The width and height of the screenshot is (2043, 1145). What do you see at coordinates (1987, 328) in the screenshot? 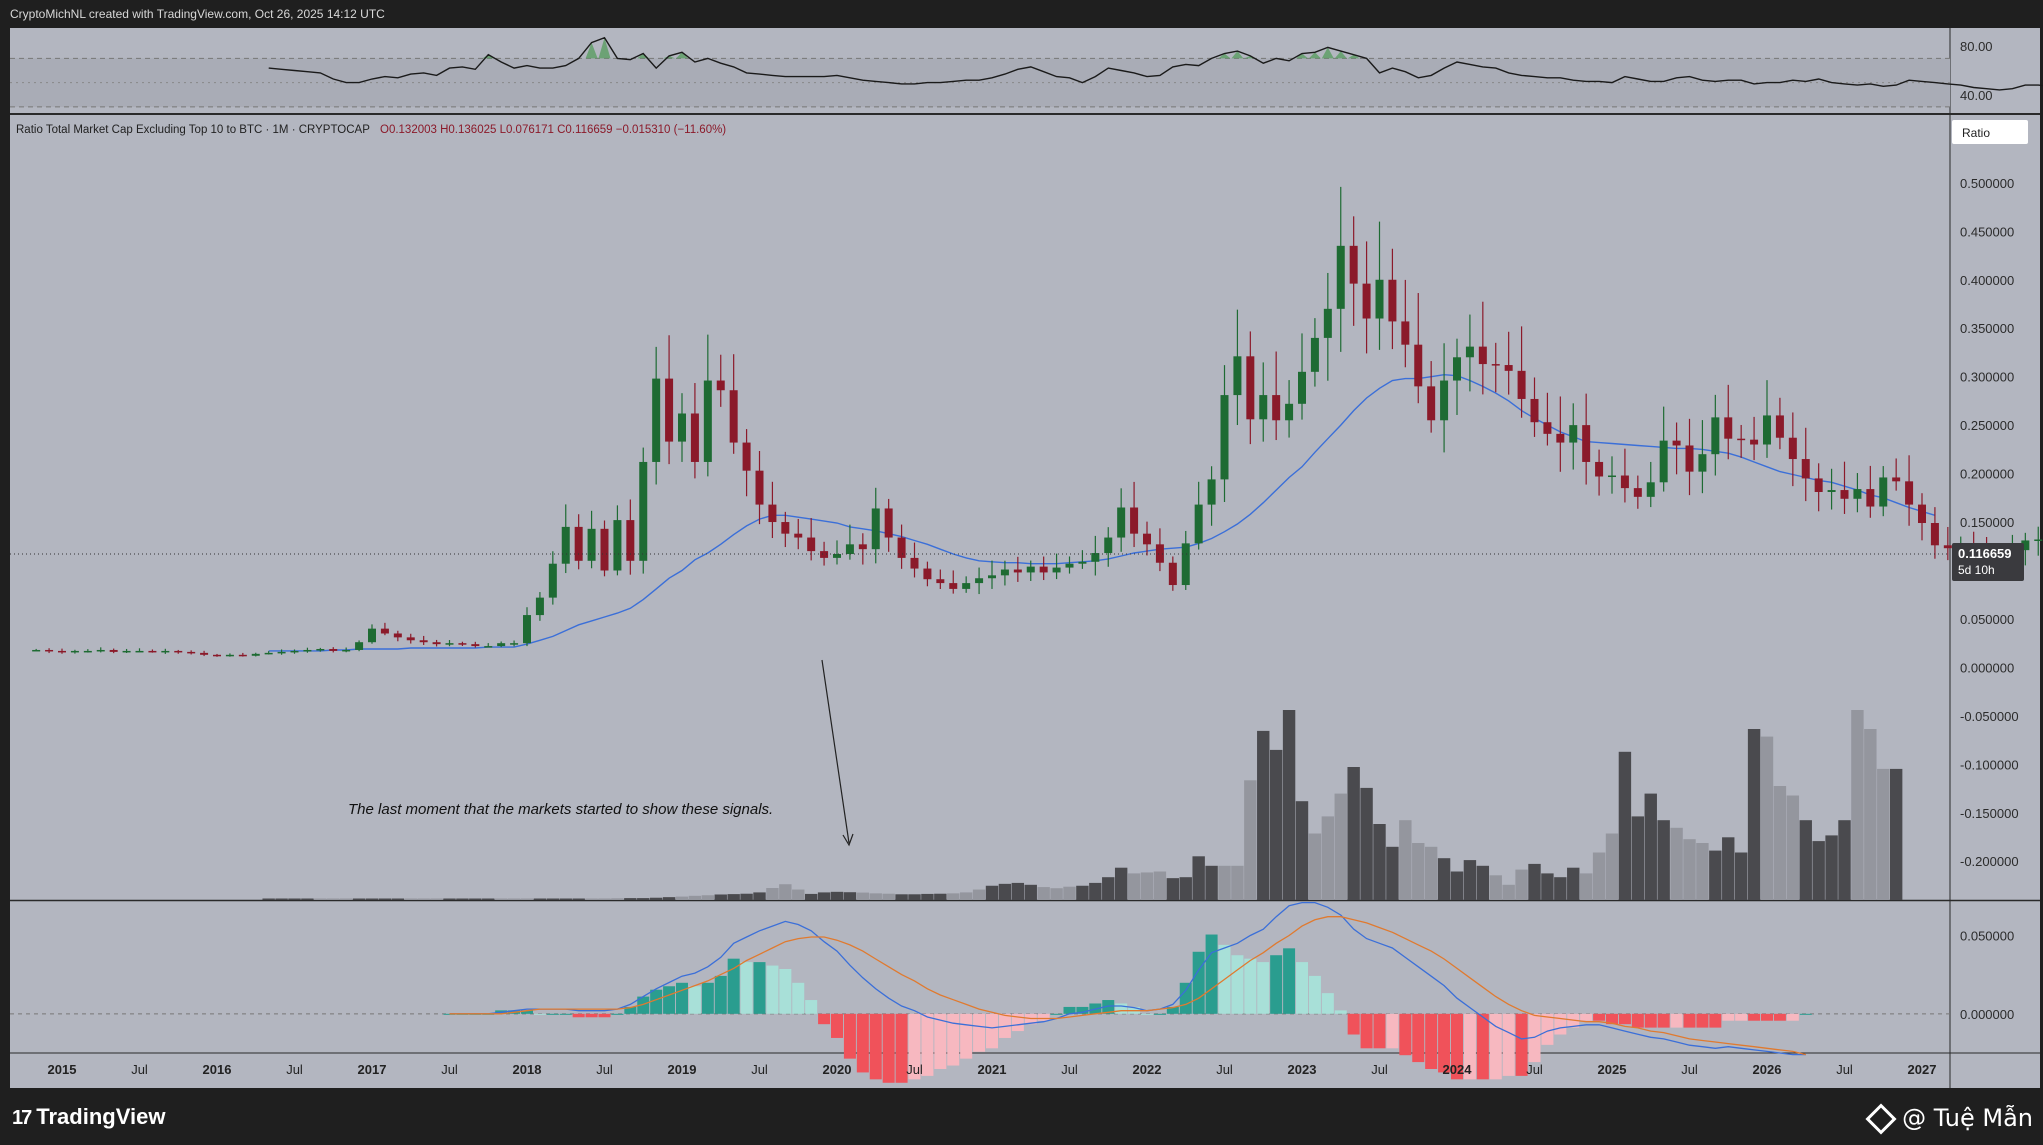
I see `price-tick-label: 0.350000` at bounding box center [1987, 328].